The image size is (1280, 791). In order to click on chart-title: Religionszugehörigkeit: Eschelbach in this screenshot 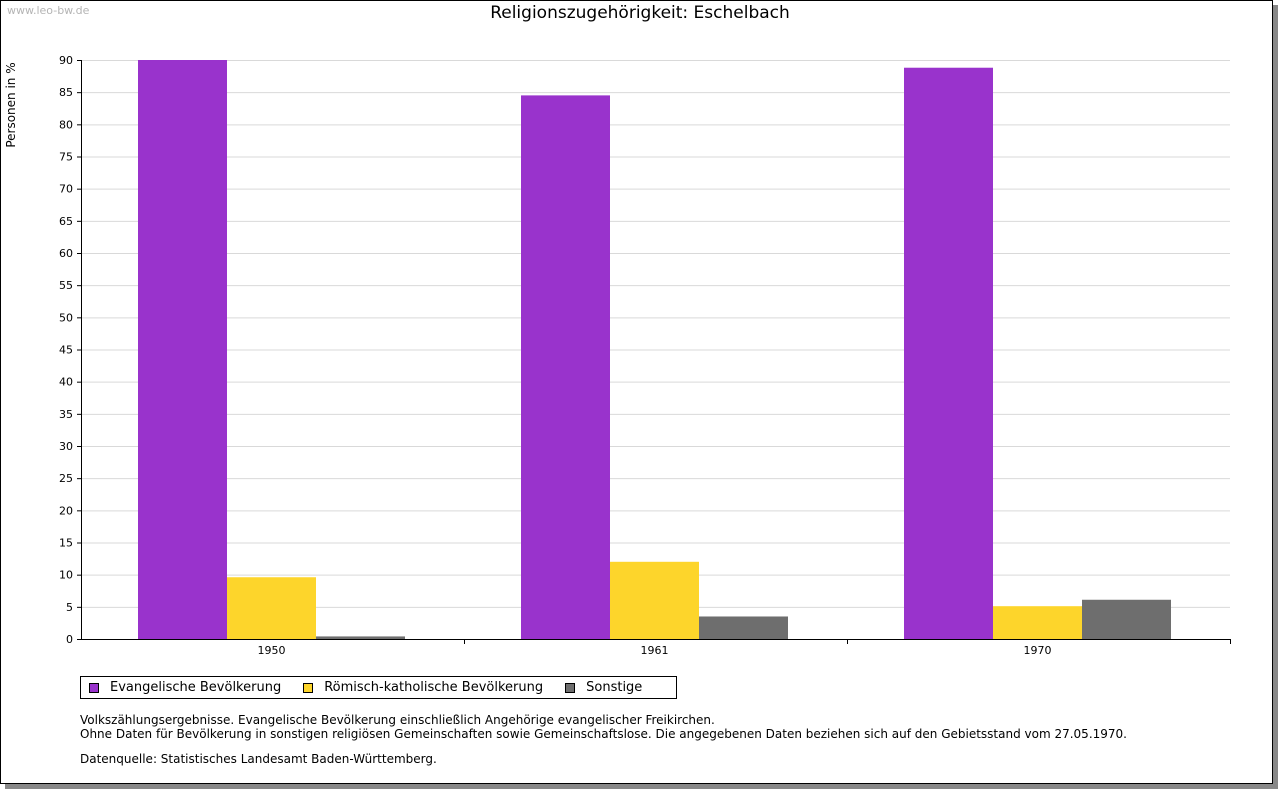, I will do `click(640, 13)`.